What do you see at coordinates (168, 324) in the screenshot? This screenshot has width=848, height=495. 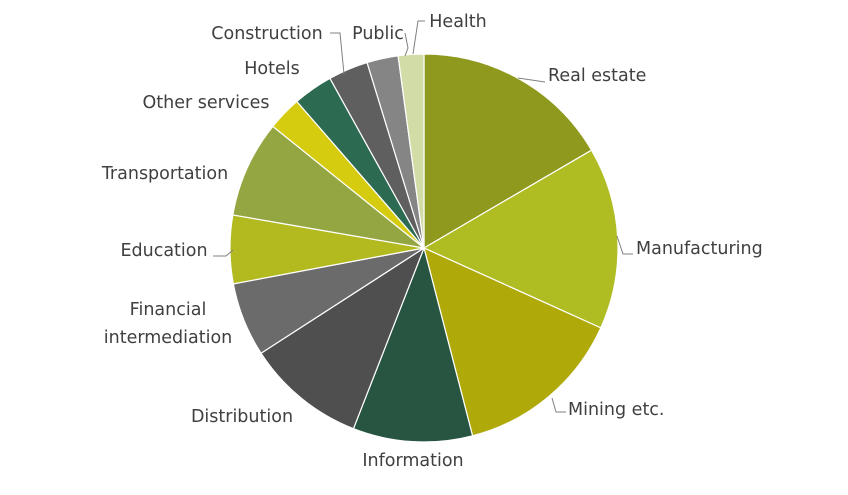 I see `slice-label: Financial intermediation` at bounding box center [168, 324].